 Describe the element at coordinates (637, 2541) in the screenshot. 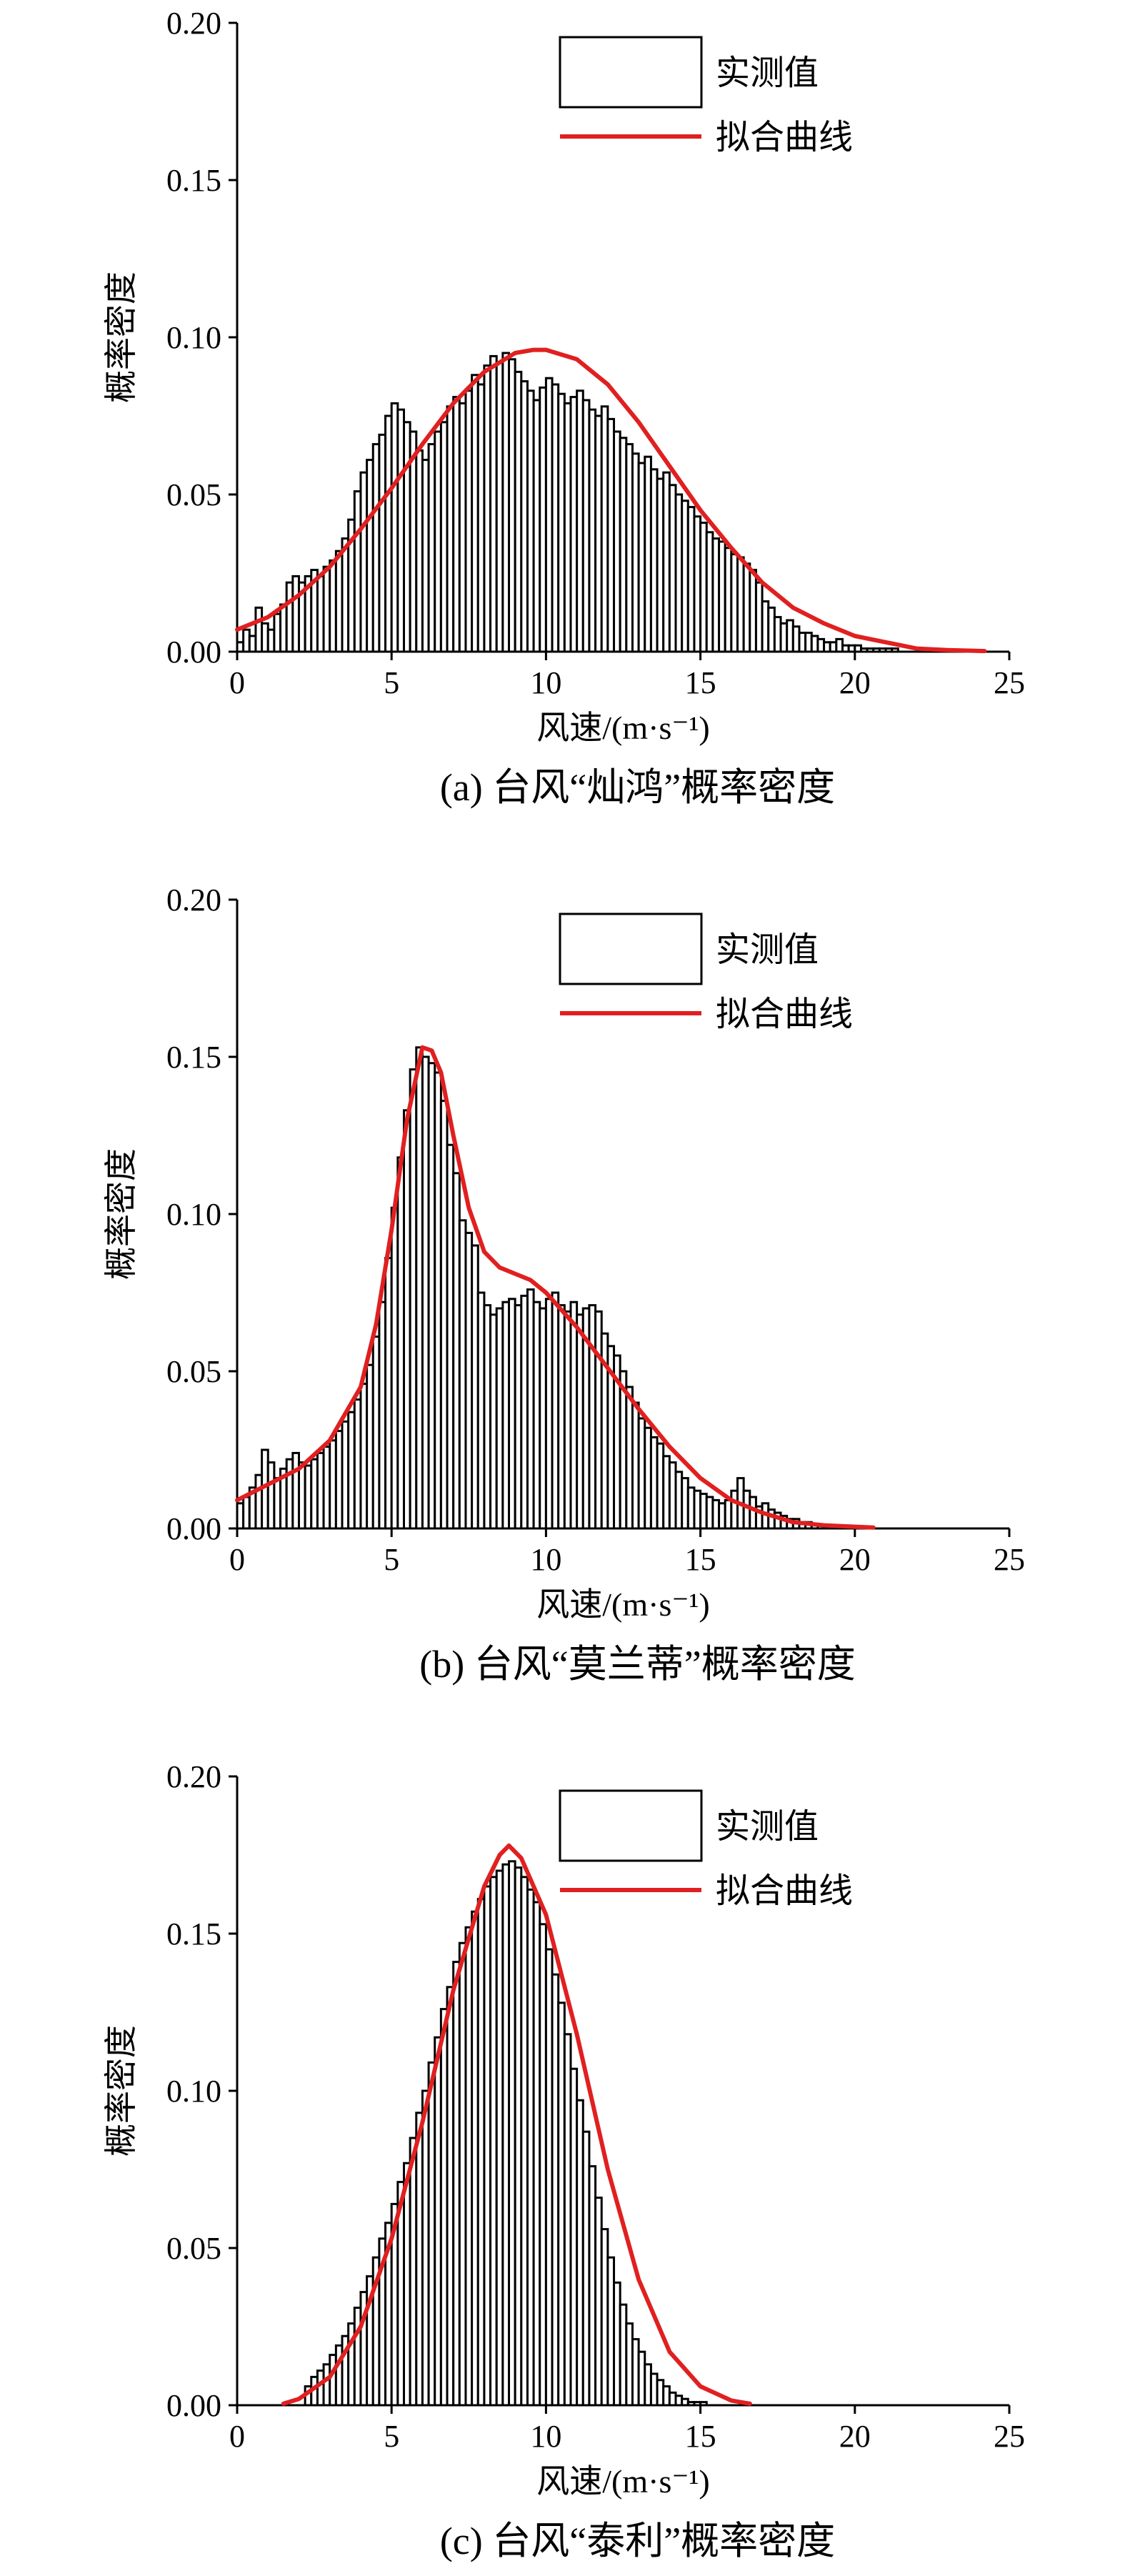

I see `panel-caption: (c) 台风“泰利”概率密度` at that location.